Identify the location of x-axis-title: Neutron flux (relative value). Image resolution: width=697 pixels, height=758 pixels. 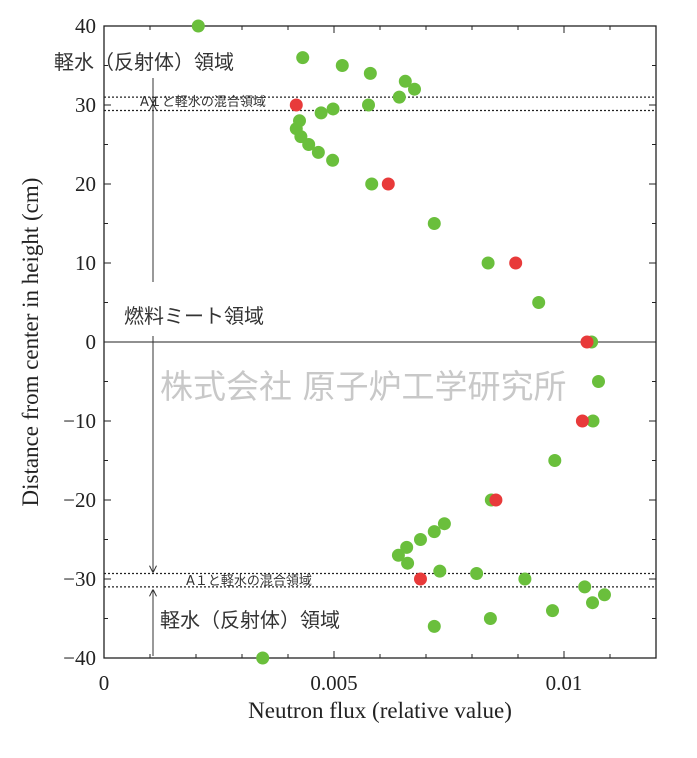
(380, 710).